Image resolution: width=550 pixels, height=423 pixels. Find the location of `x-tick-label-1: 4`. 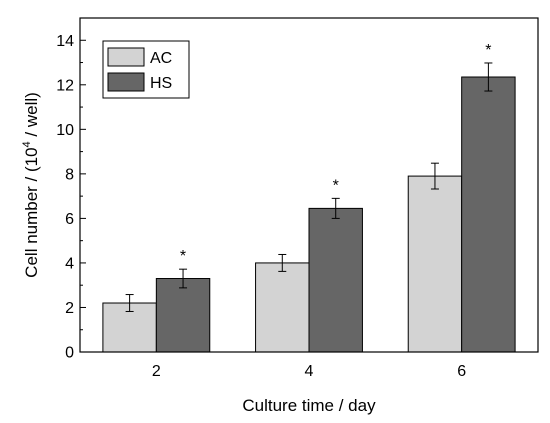

x-tick-label-1: 4 is located at coordinates (309, 371).